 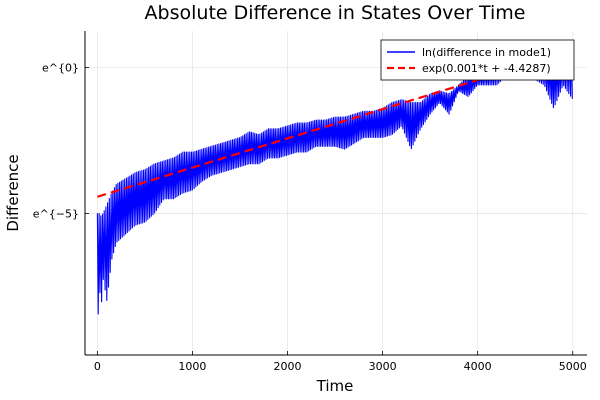 I want to click on y-axis-label: Difference, so click(x=13, y=192).